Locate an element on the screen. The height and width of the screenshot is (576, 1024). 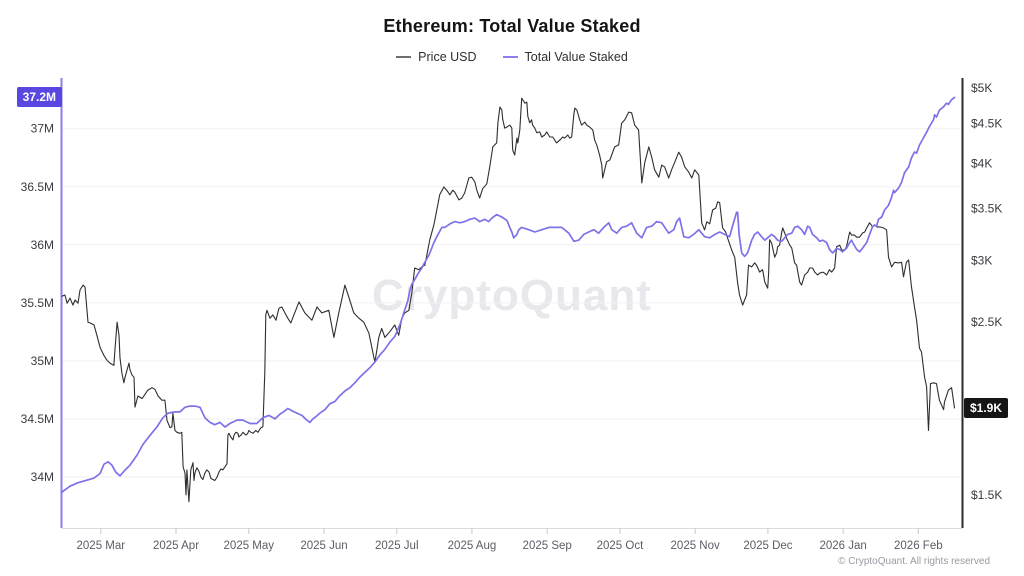
x-axis-tick-label: 2025 Dec is located at coordinates (767, 546).